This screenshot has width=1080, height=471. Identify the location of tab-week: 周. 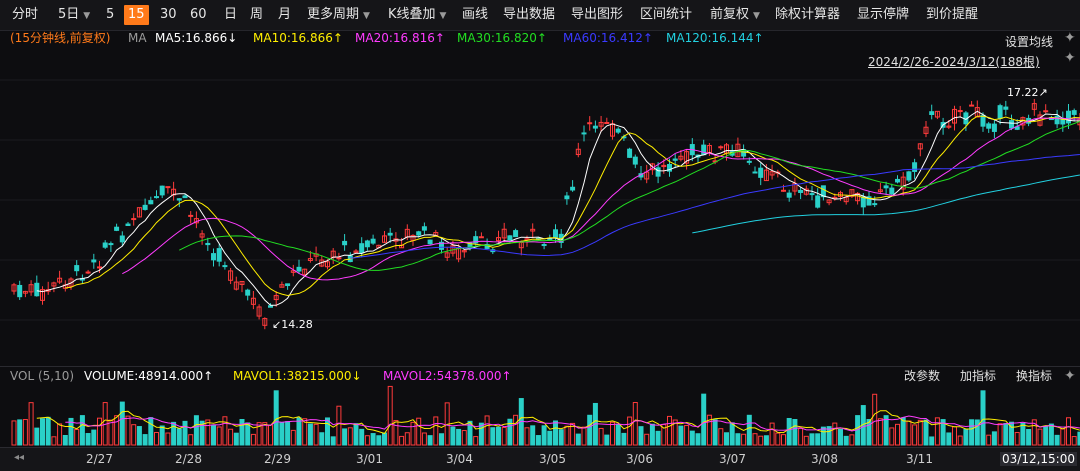
(257, 14).